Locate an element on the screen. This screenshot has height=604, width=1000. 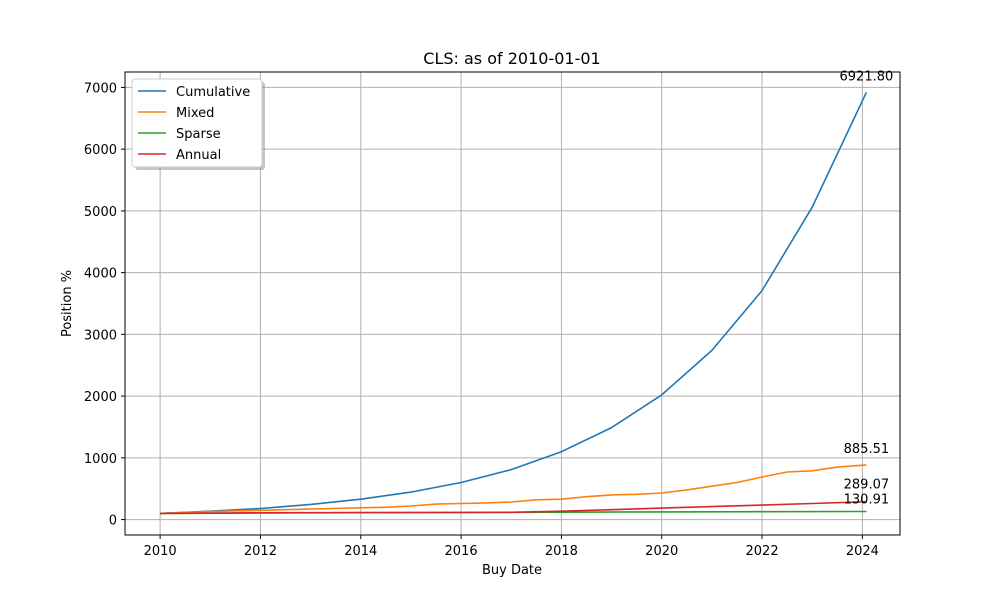
legend-box is located at coordinates (197, 123).